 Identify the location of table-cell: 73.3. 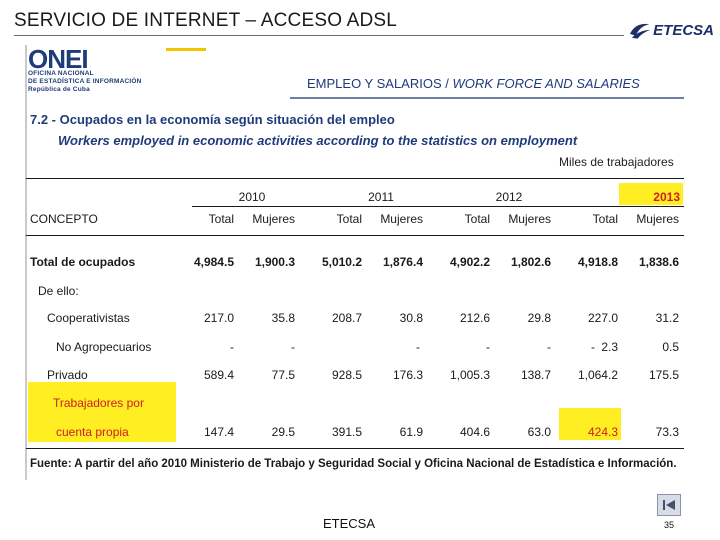
(667, 432).